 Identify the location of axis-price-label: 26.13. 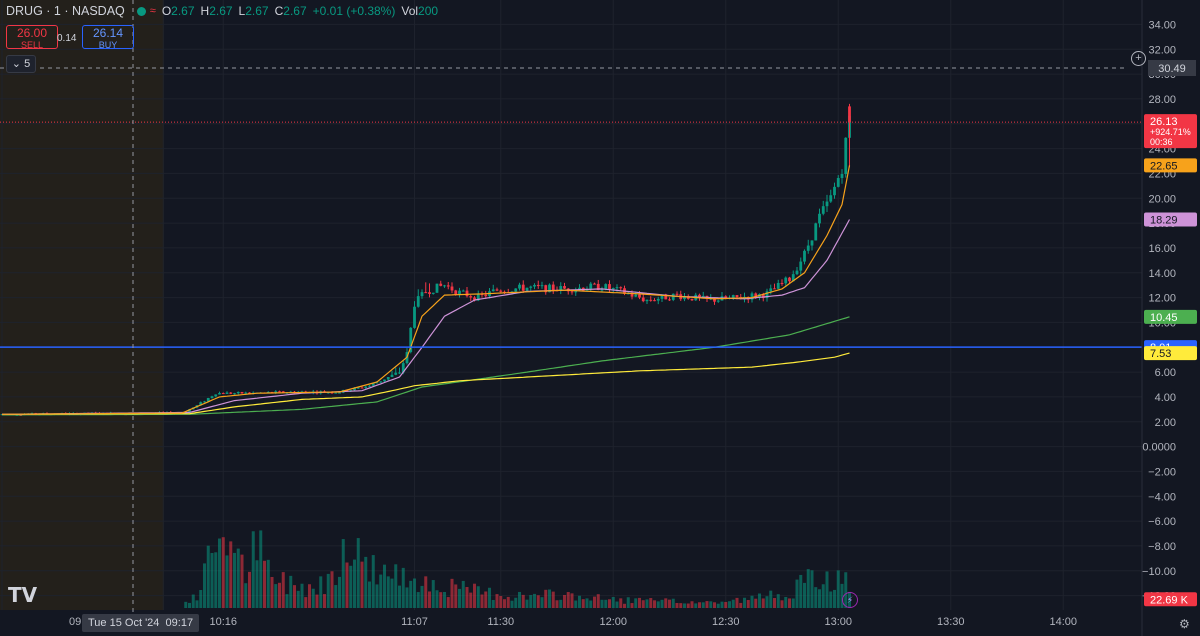
(1164, 122).